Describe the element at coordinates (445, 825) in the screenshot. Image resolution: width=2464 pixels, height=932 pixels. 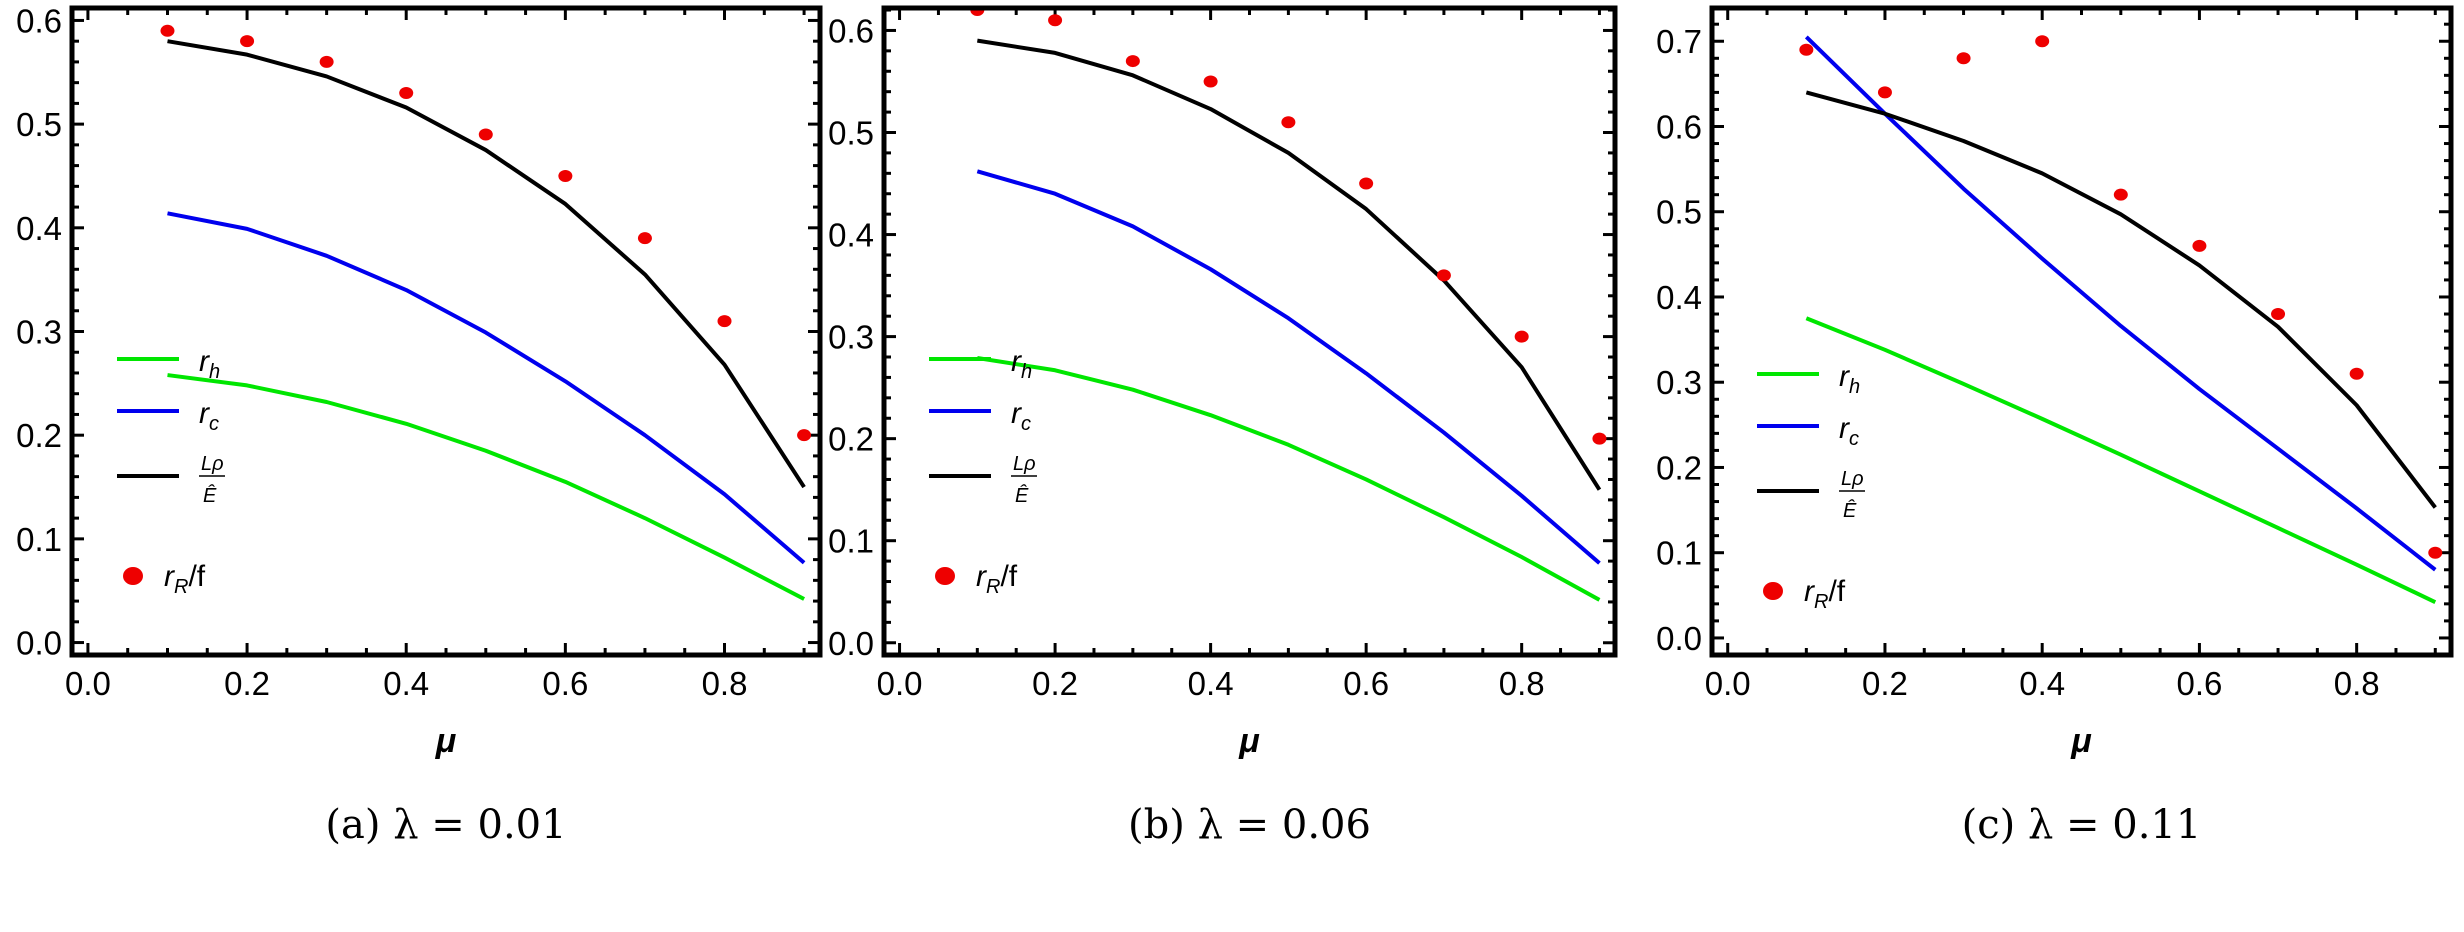
I see `panel-caption: (a) λ = 0.01` at that location.